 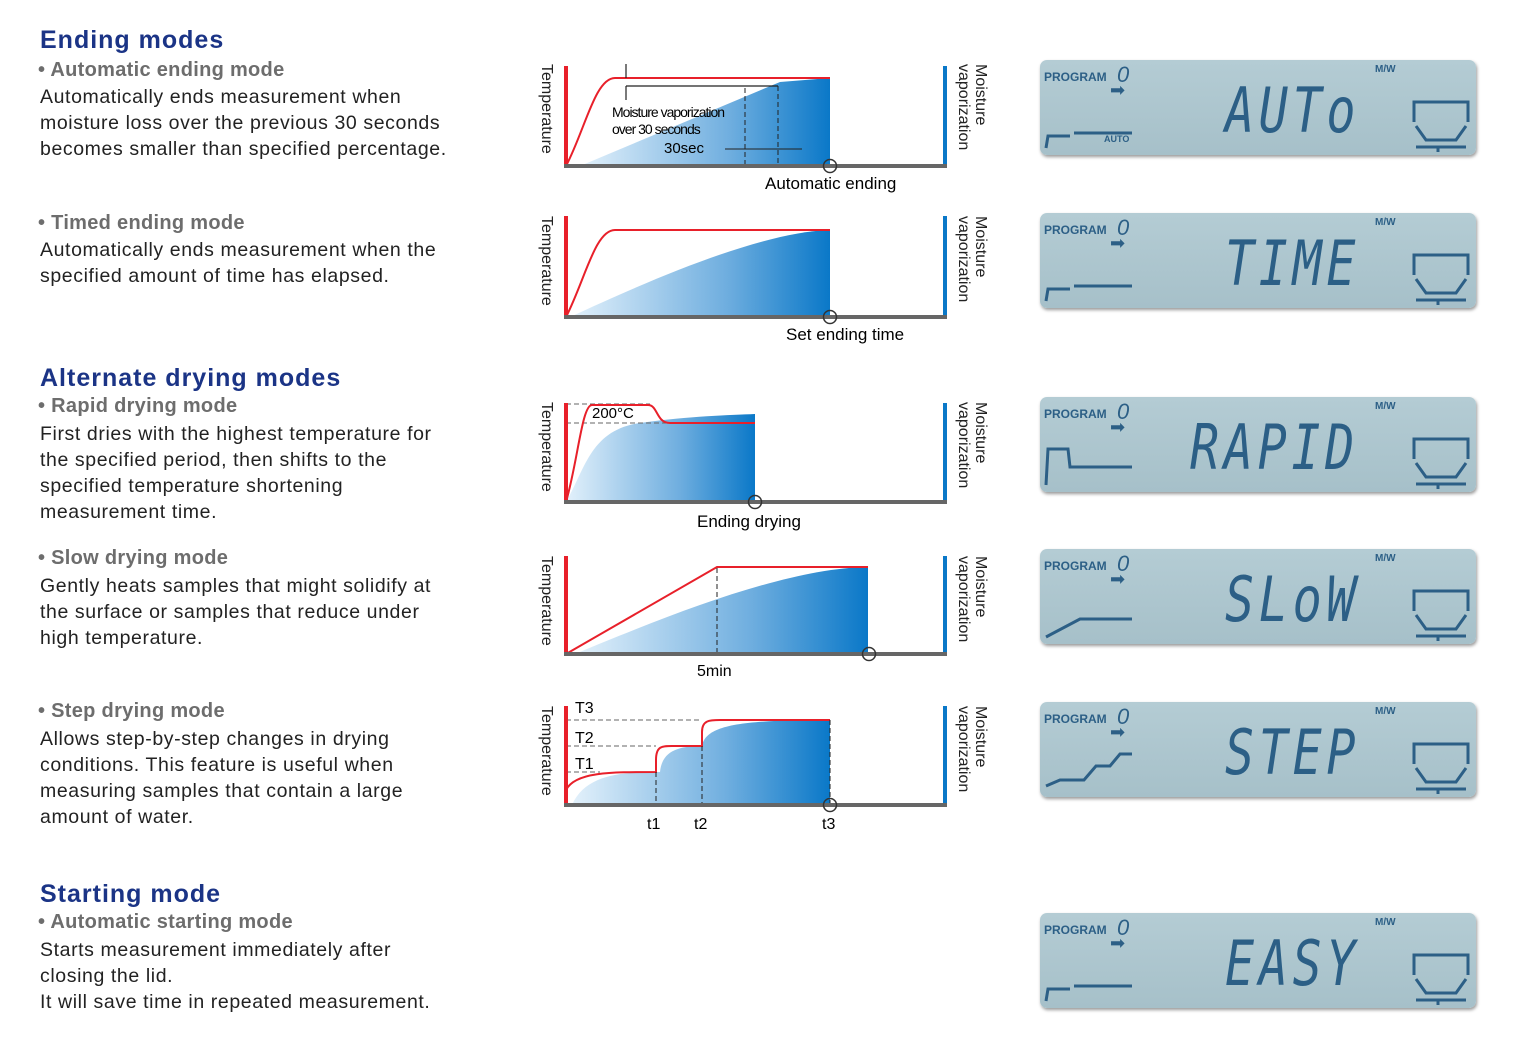 I want to click on lcd-display-easy: PROGRAM 0 ➡ EASY M/W, so click(x=1258, y=960).